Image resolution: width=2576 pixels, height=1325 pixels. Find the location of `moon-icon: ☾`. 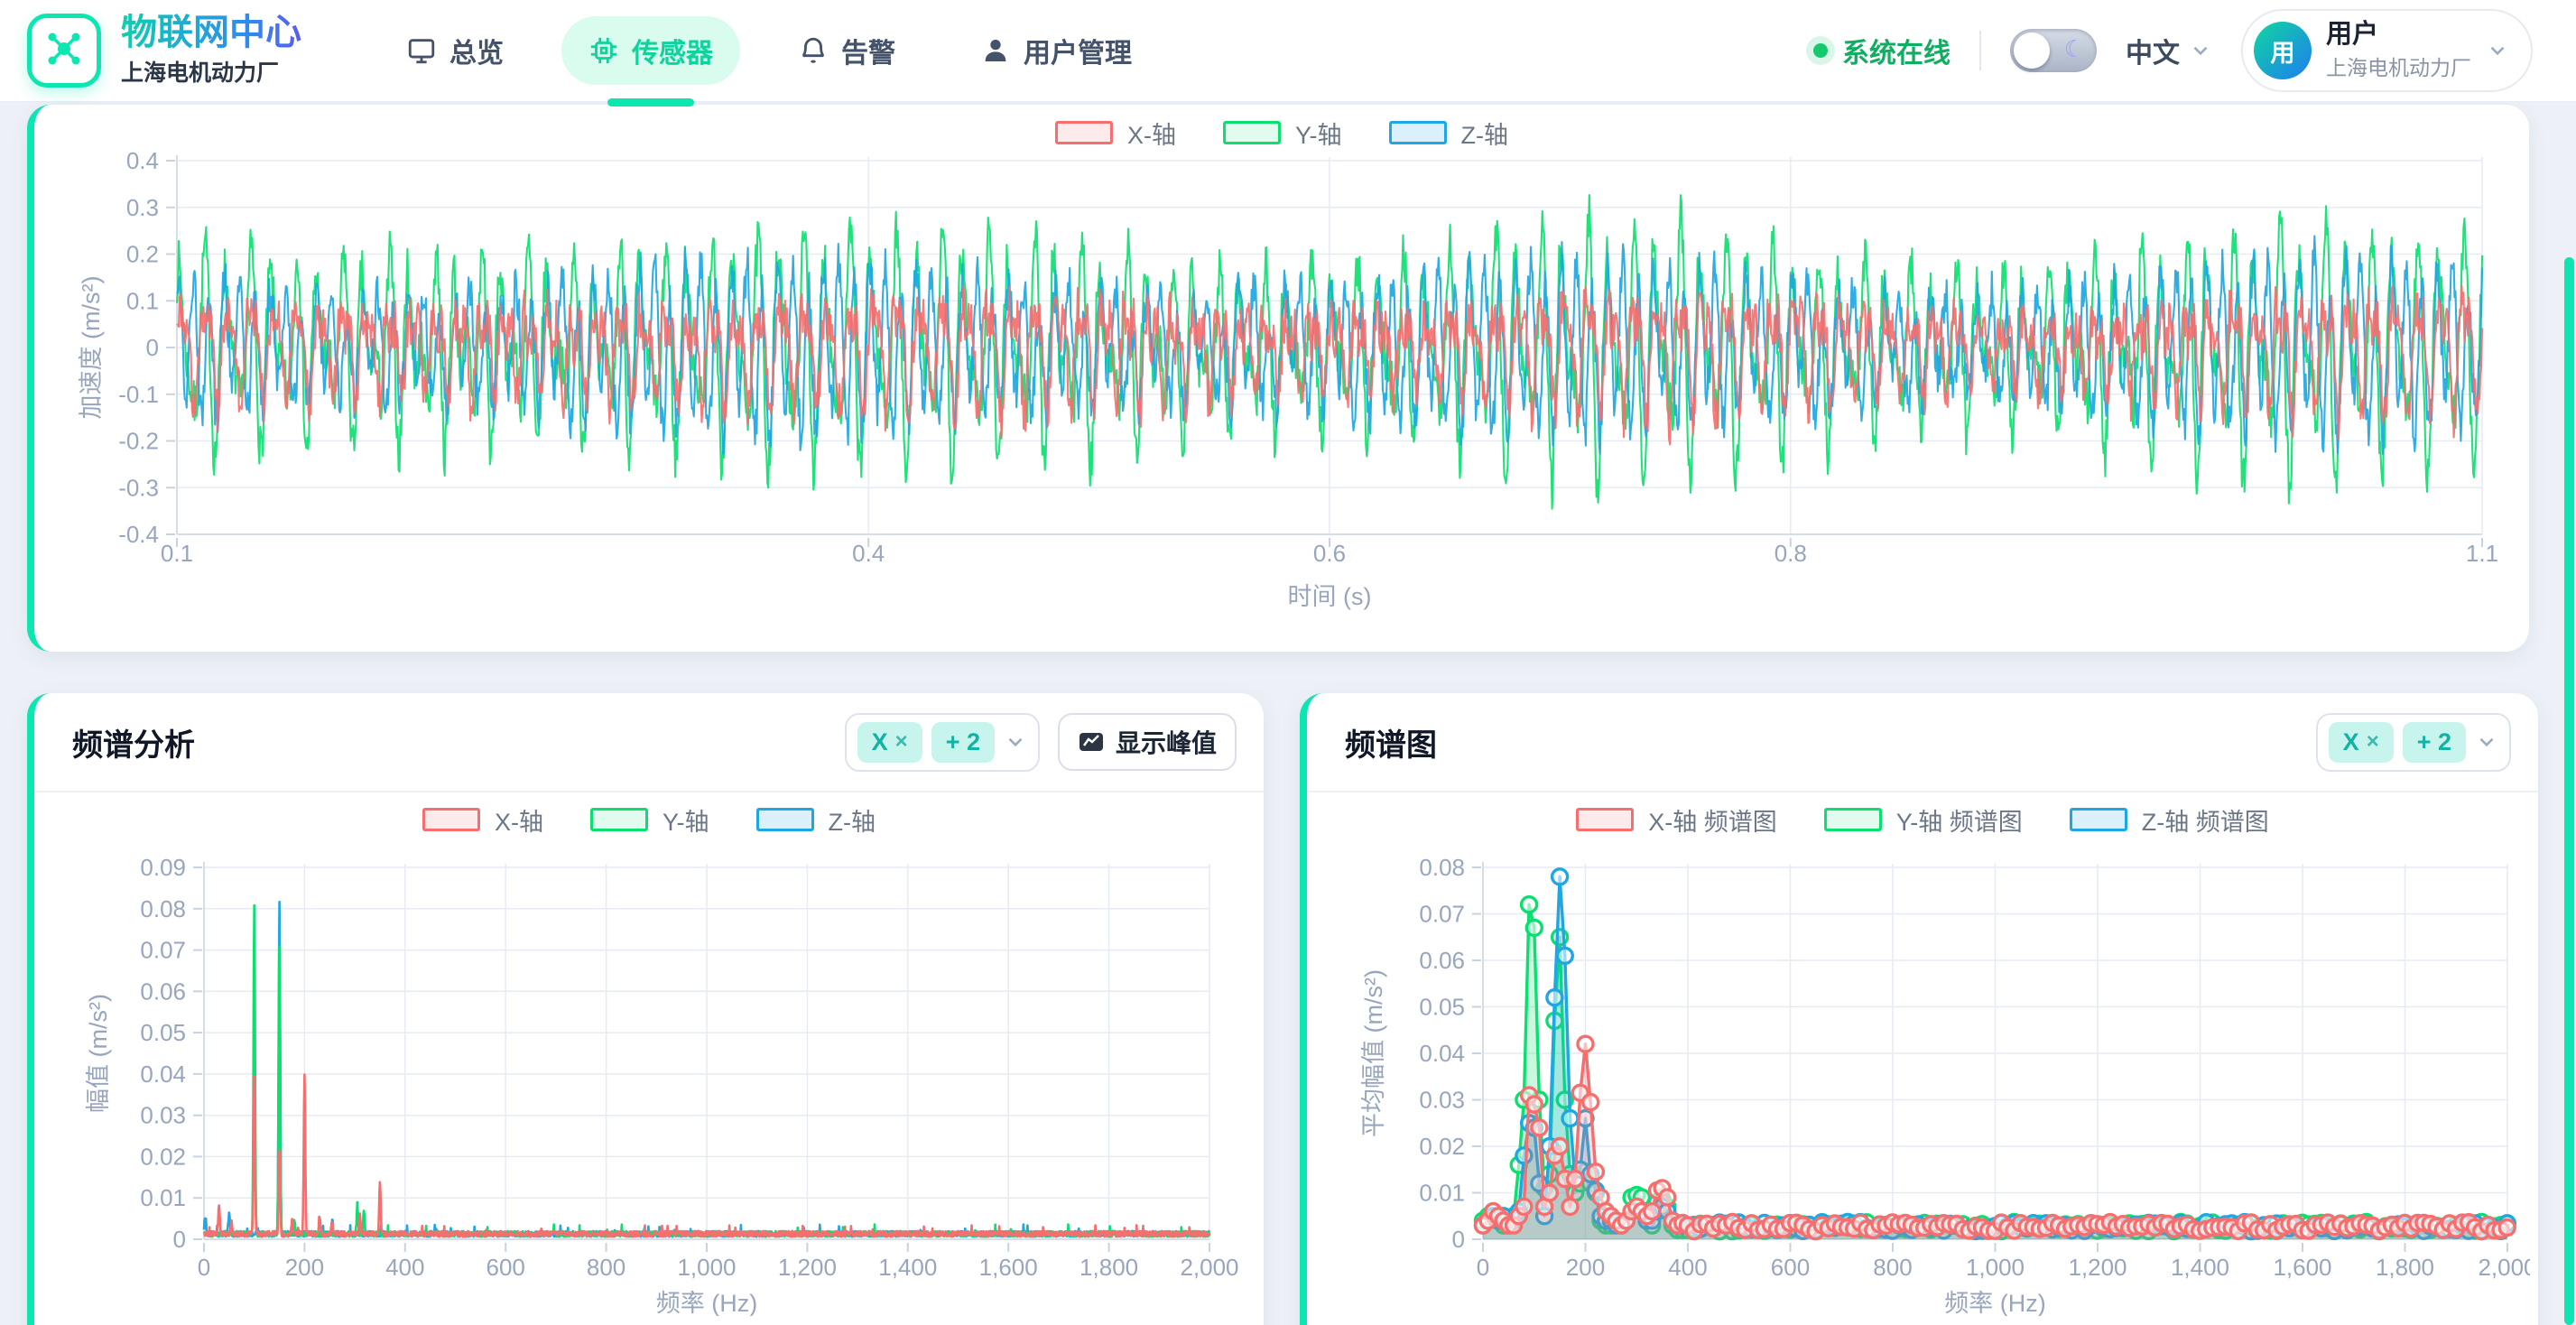

moon-icon: ☾ is located at coordinates (2074, 49).